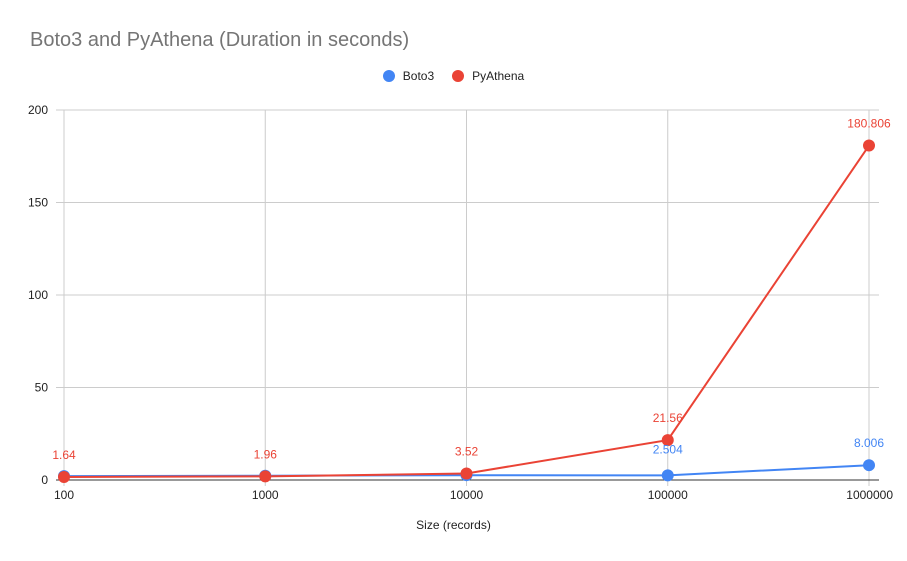  Describe the element at coordinates (453, 525) in the screenshot. I see `x-axis-title: Size (records)` at that location.